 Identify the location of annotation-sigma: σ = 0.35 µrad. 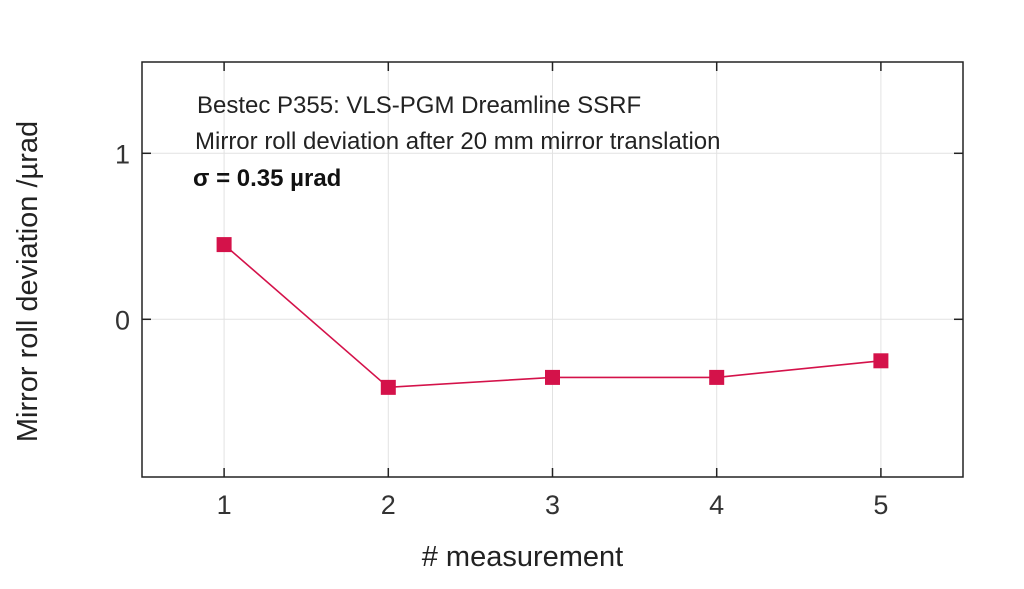
(267, 178).